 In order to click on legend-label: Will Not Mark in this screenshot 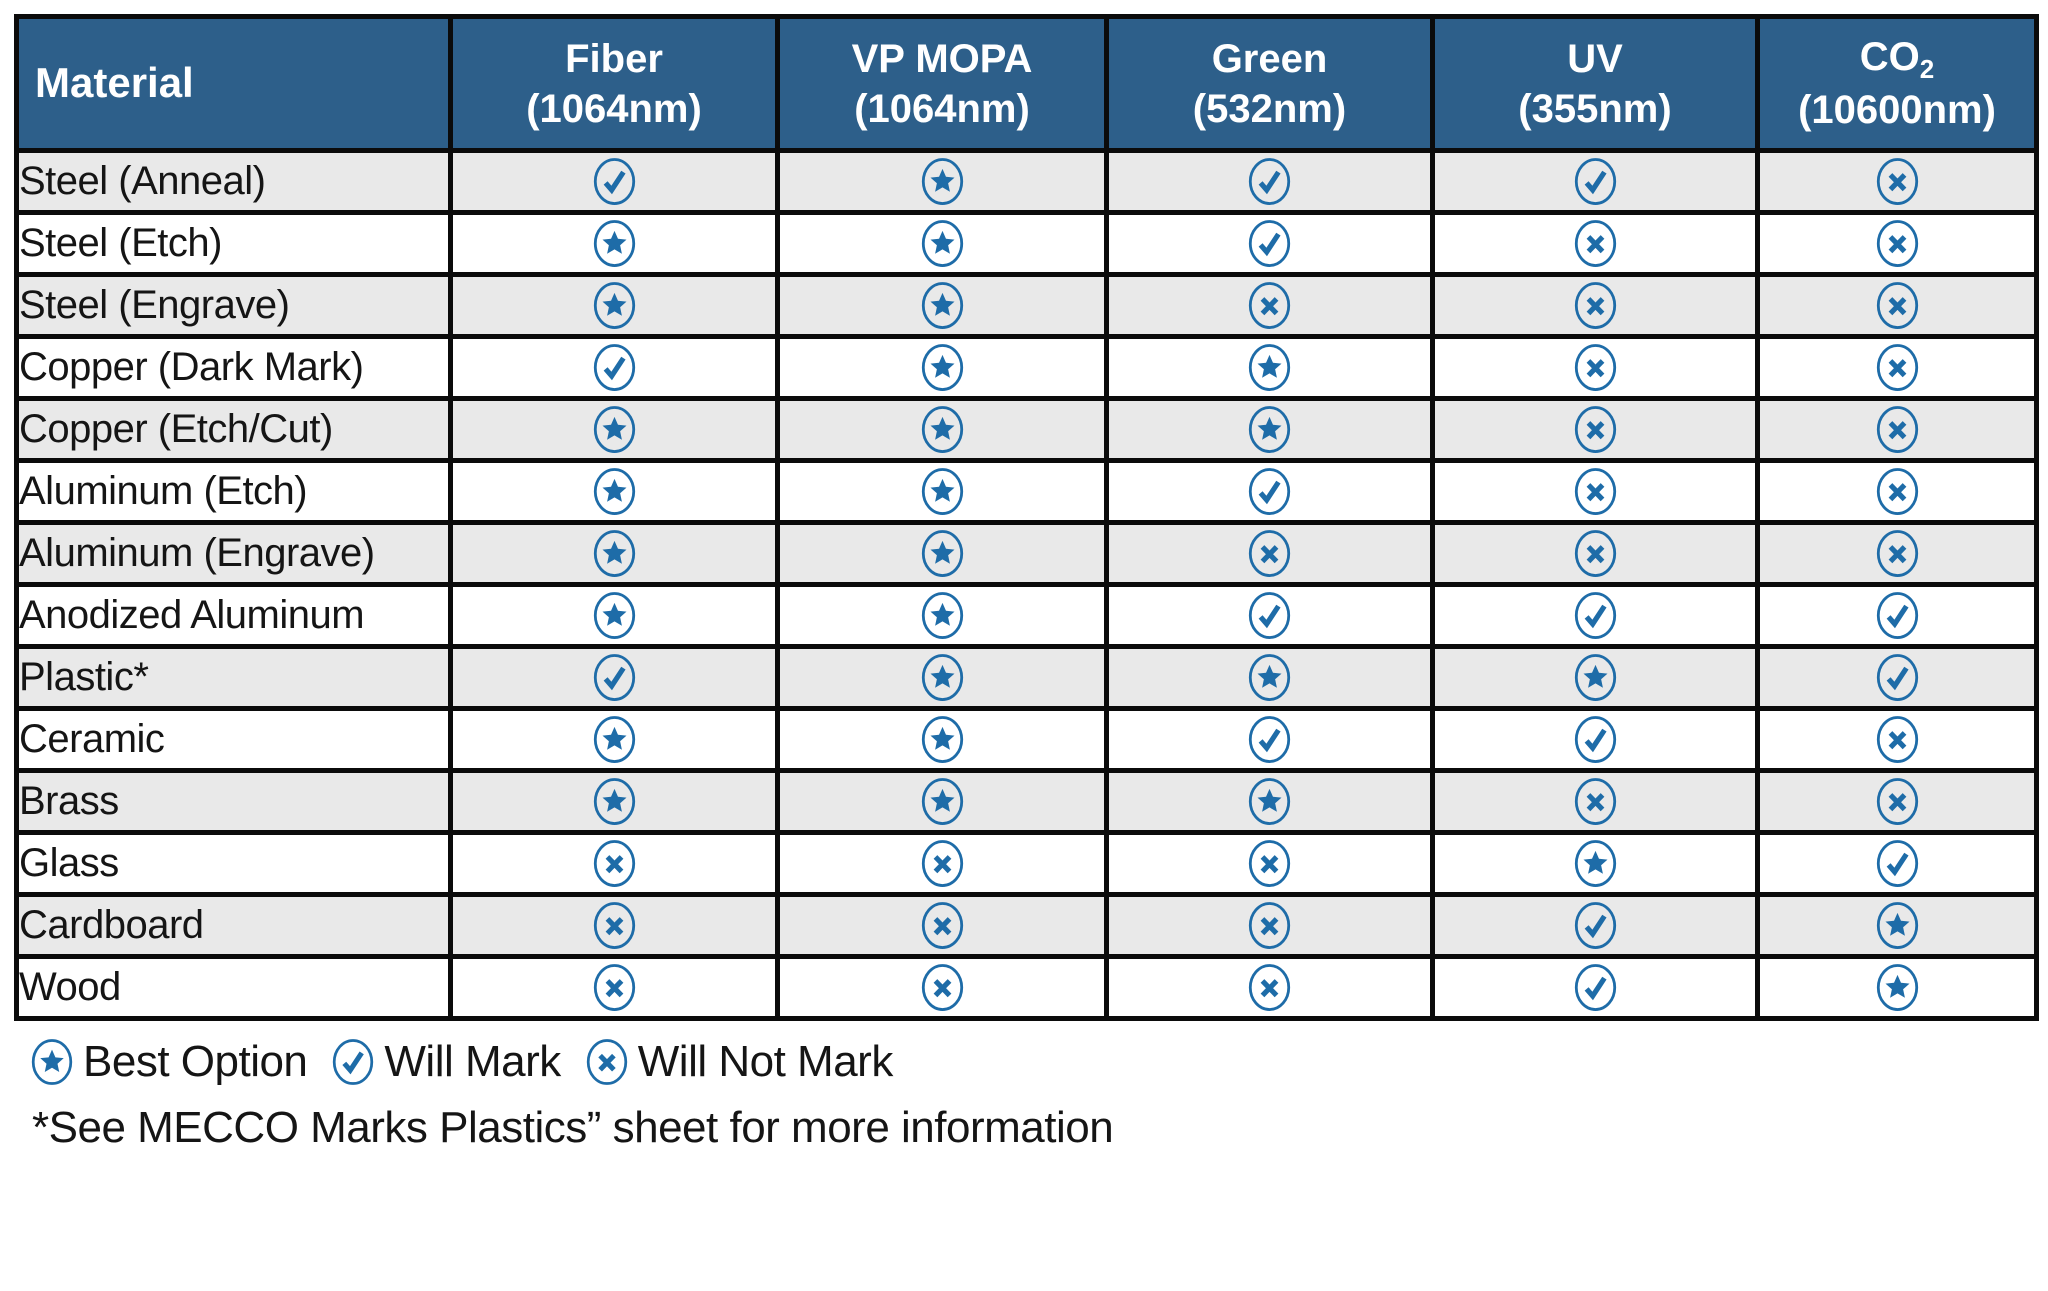, I will do `click(765, 1061)`.